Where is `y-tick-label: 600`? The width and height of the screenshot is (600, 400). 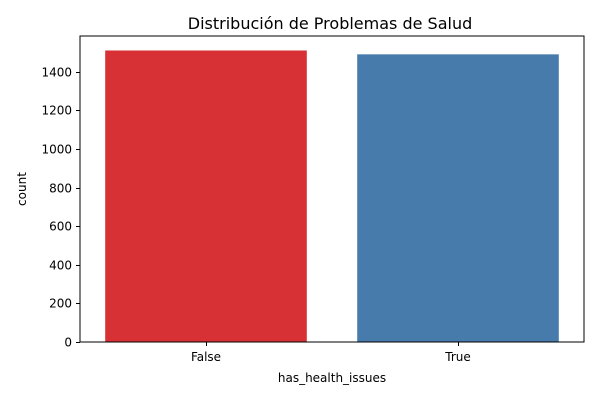
y-tick-label: 600 is located at coordinates (60, 227).